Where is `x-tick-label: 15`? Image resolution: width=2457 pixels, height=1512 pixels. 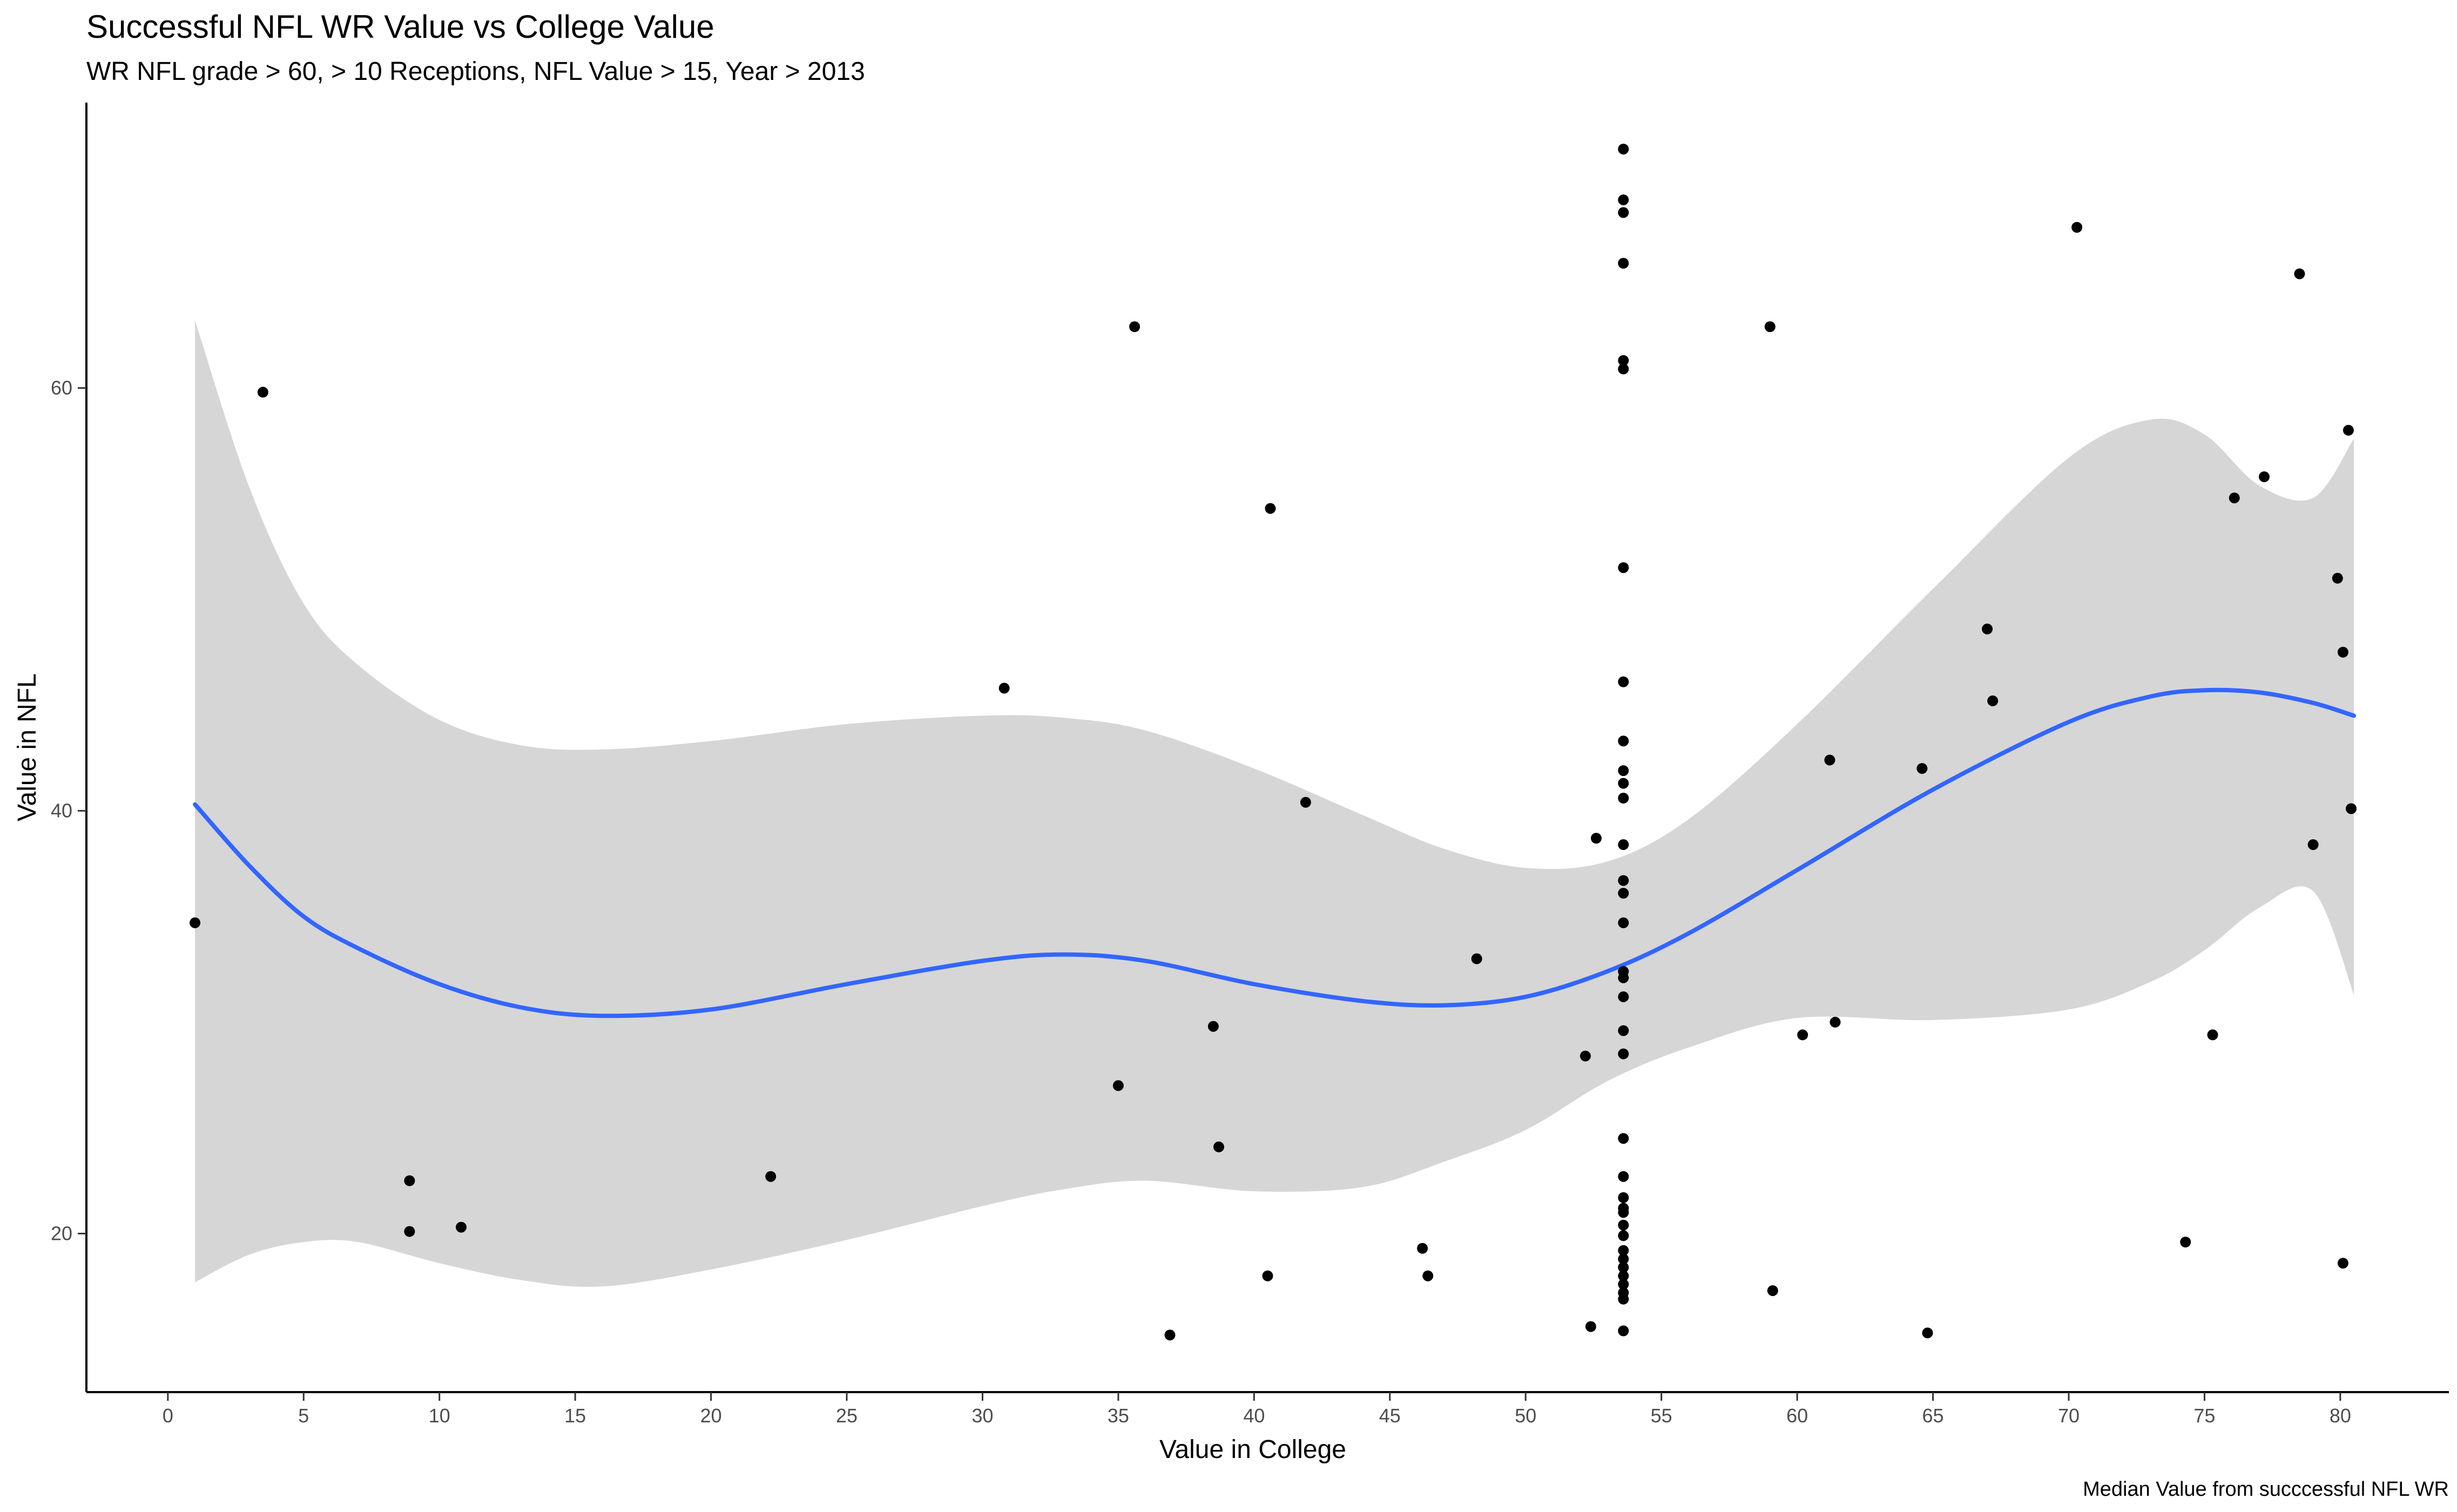
x-tick-label: 15 is located at coordinates (575, 1416).